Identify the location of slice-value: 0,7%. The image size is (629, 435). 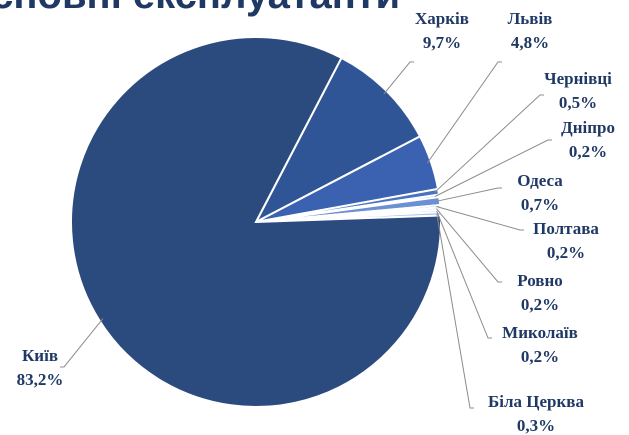
(540, 204).